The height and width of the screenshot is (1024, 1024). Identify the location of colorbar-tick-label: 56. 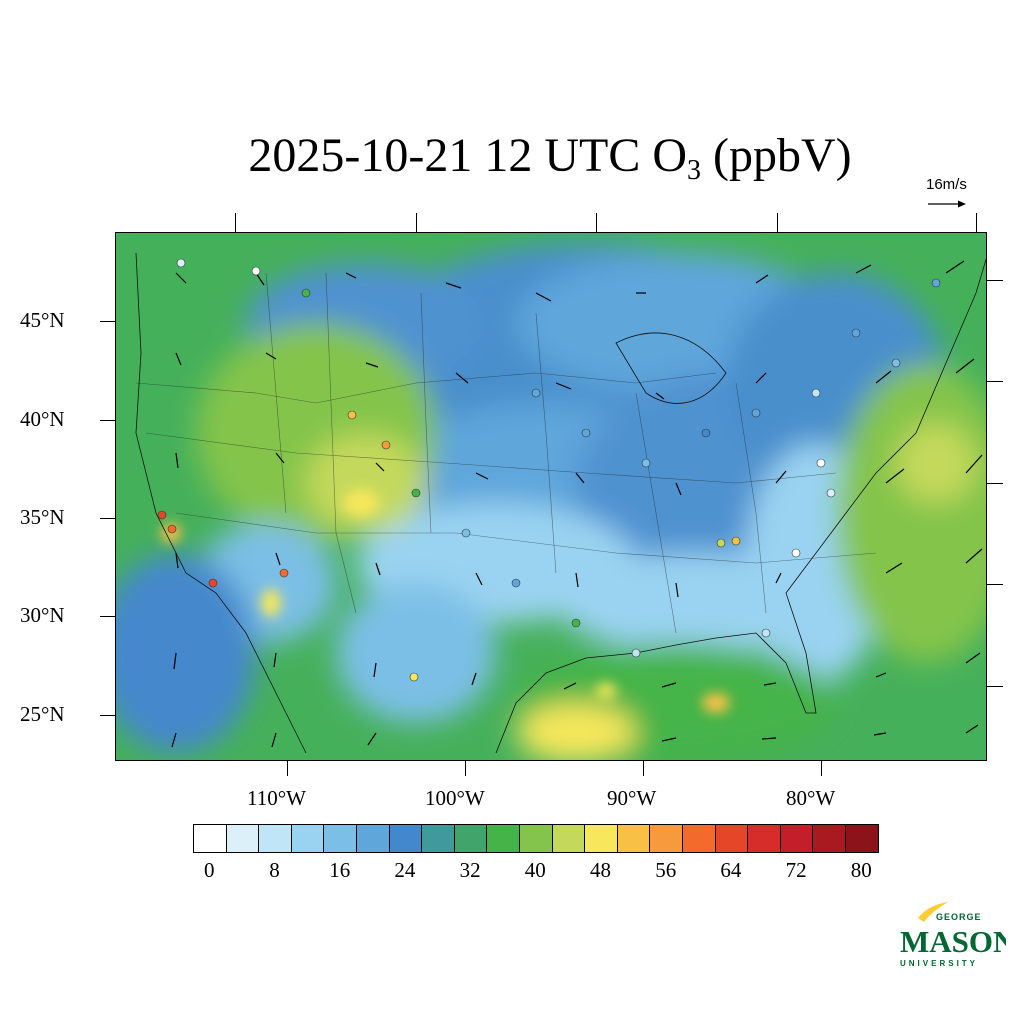
(666, 870).